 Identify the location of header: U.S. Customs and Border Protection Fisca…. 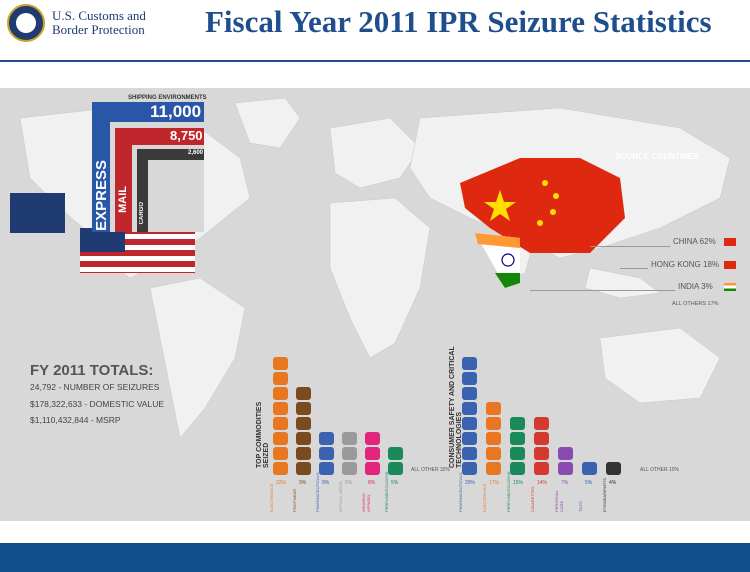
(375, 29).